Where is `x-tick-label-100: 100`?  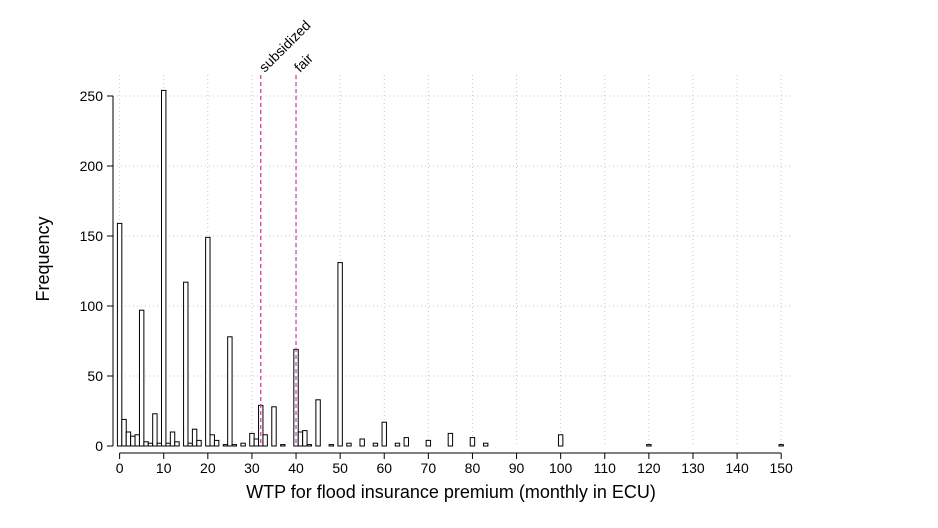 x-tick-label-100: 100 is located at coordinates (561, 468).